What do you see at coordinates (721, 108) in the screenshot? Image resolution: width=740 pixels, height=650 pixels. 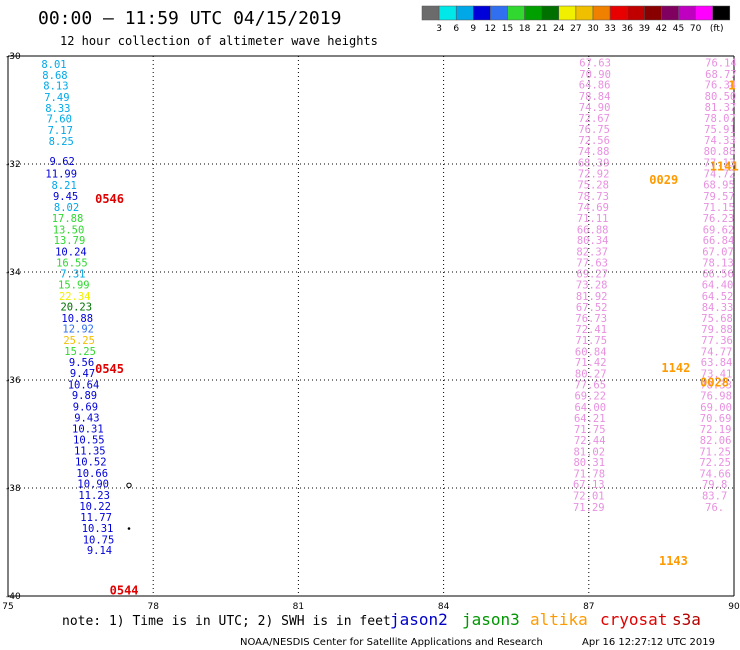 I see `data-point-s3a: 81.37` at bounding box center [721, 108].